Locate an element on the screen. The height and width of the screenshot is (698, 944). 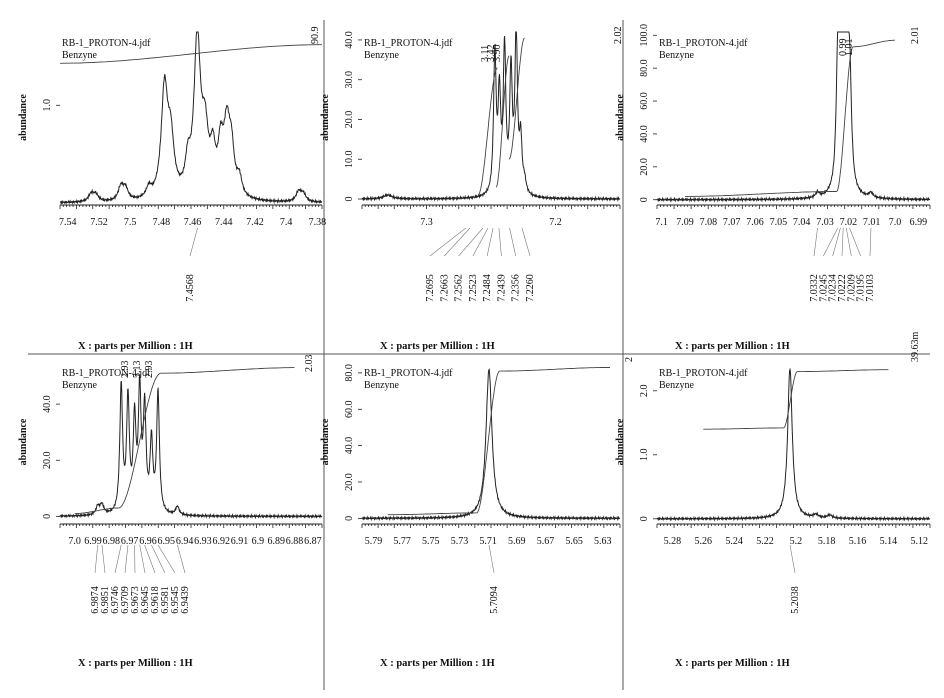
x-tick-label: 5.75 is located at coordinates (431, 541).